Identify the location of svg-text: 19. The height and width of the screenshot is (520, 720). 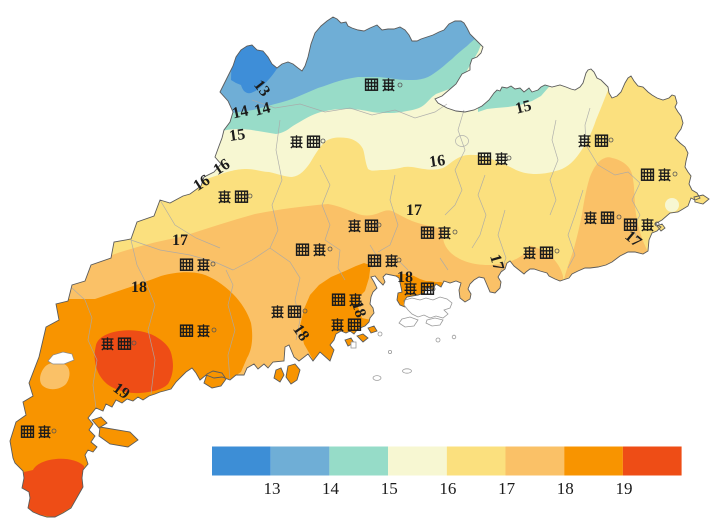
(624, 488).